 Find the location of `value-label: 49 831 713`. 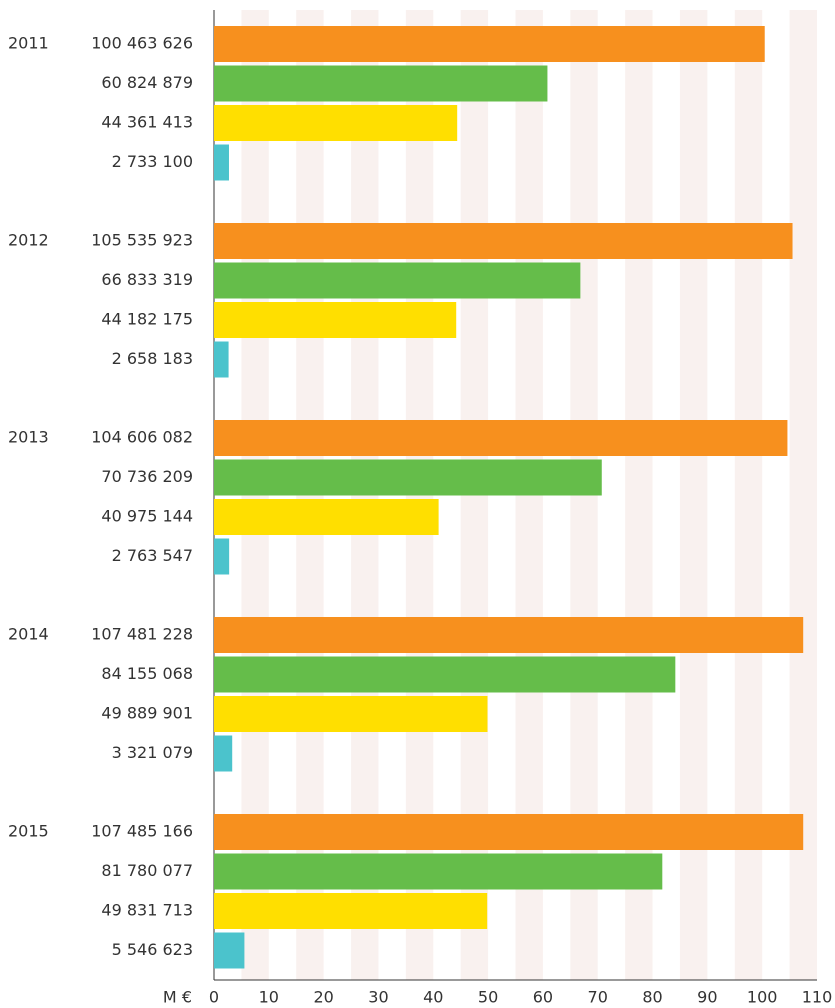

value-label: 49 831 713 is located at coordinates (147, 910).